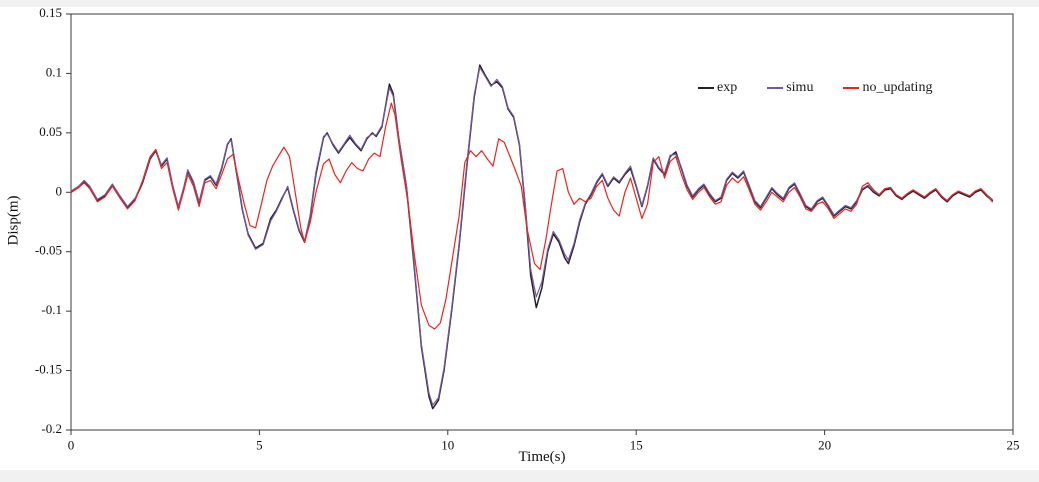 Image resolution: width=1039 pixels, height=482 pixels. I want to click on legend-item-exp: exp, so click(717, 88).